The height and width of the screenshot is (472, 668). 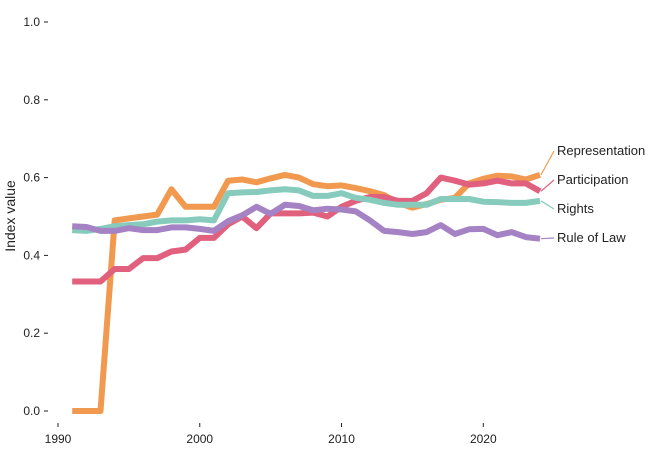 I want to click on y-axis-title: Index value, so click(x=10, y=216).